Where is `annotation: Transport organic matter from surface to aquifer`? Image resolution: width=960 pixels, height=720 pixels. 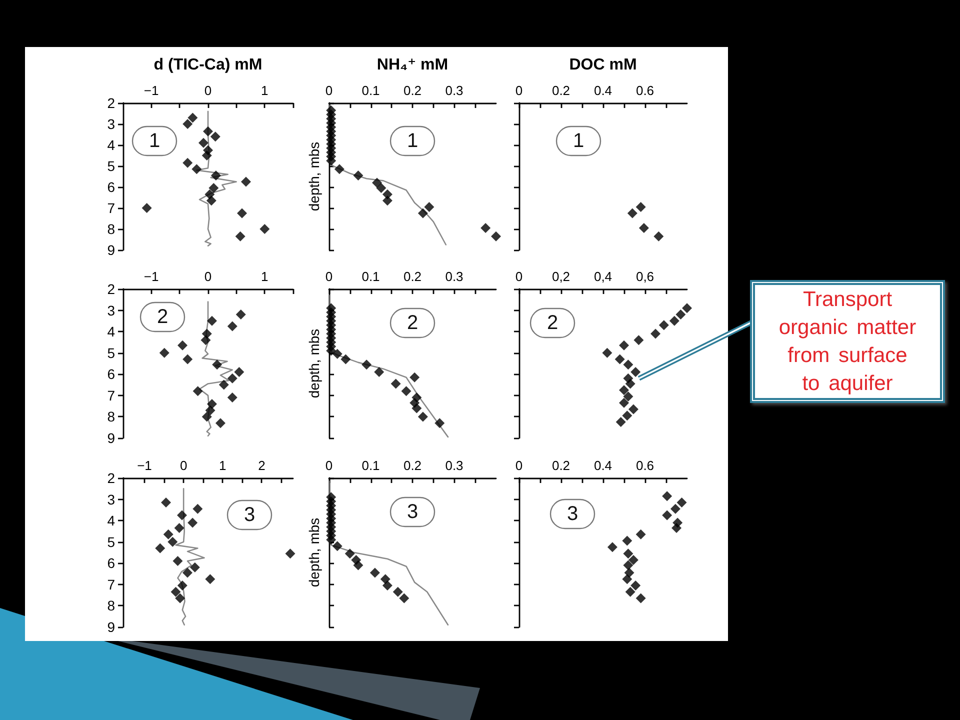 annotation: Transport organic matter from surface to aquifer is located at coordinates (847, 341).